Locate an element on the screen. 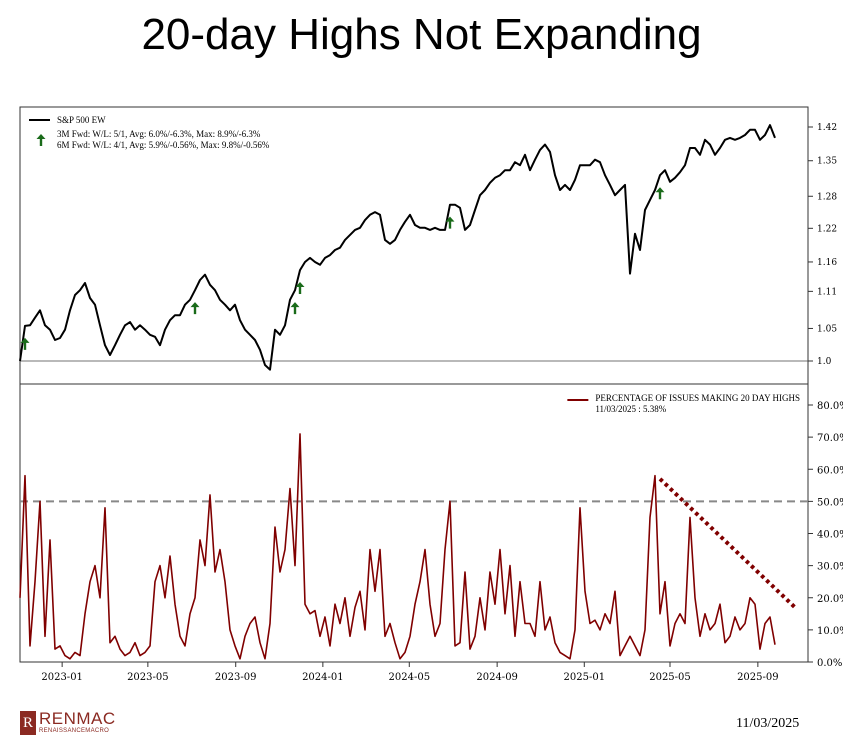 The width and height of the screenshot is (843, 748). x-tick-label: 2023-05 is located at coordinates (148, 677).